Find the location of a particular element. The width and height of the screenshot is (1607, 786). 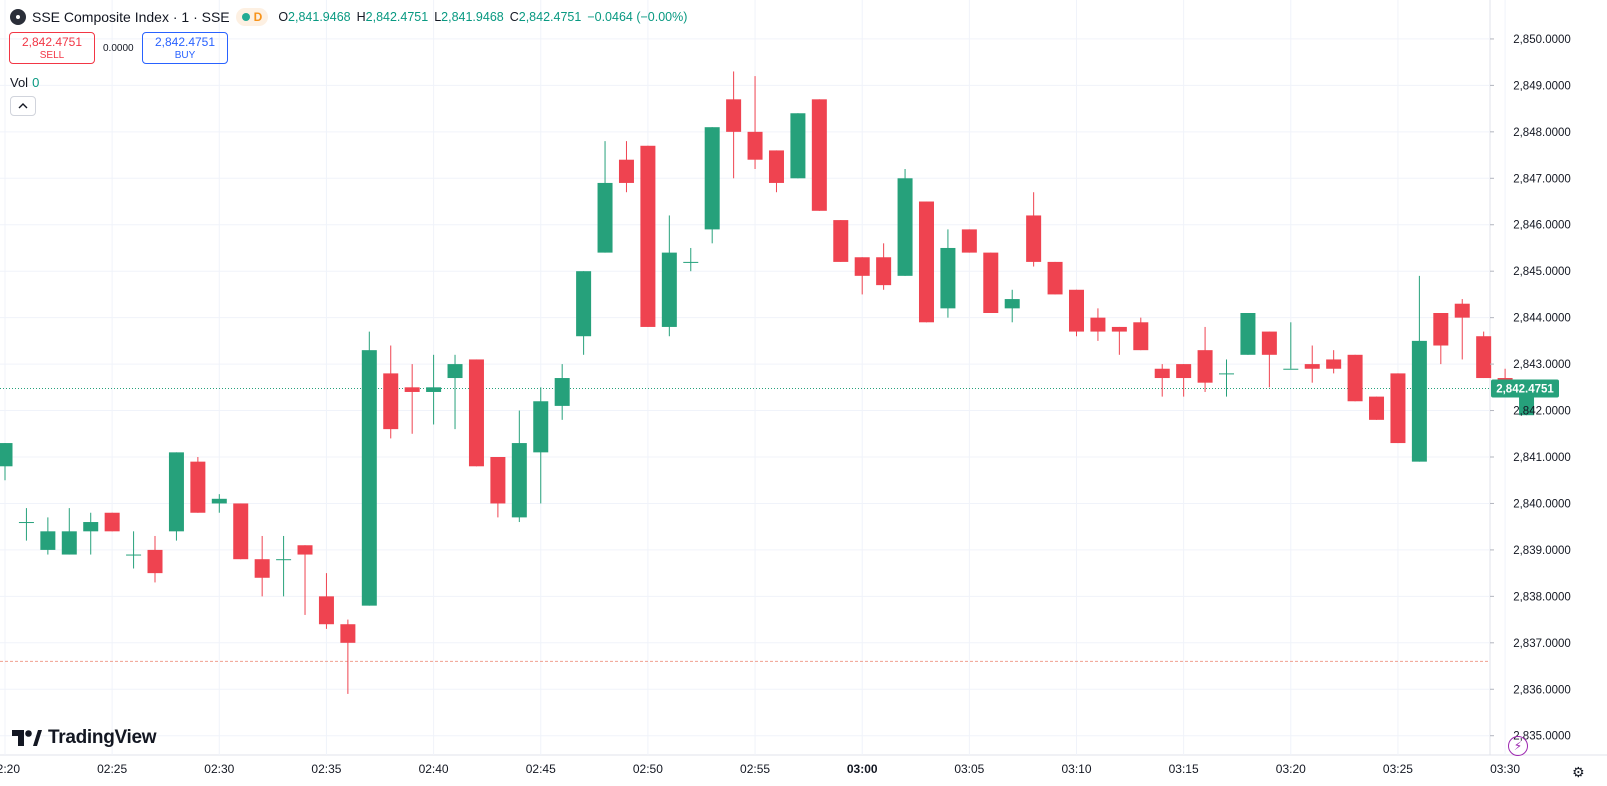

tradingview-logo: TradingView is located at coordinates (84, 738).